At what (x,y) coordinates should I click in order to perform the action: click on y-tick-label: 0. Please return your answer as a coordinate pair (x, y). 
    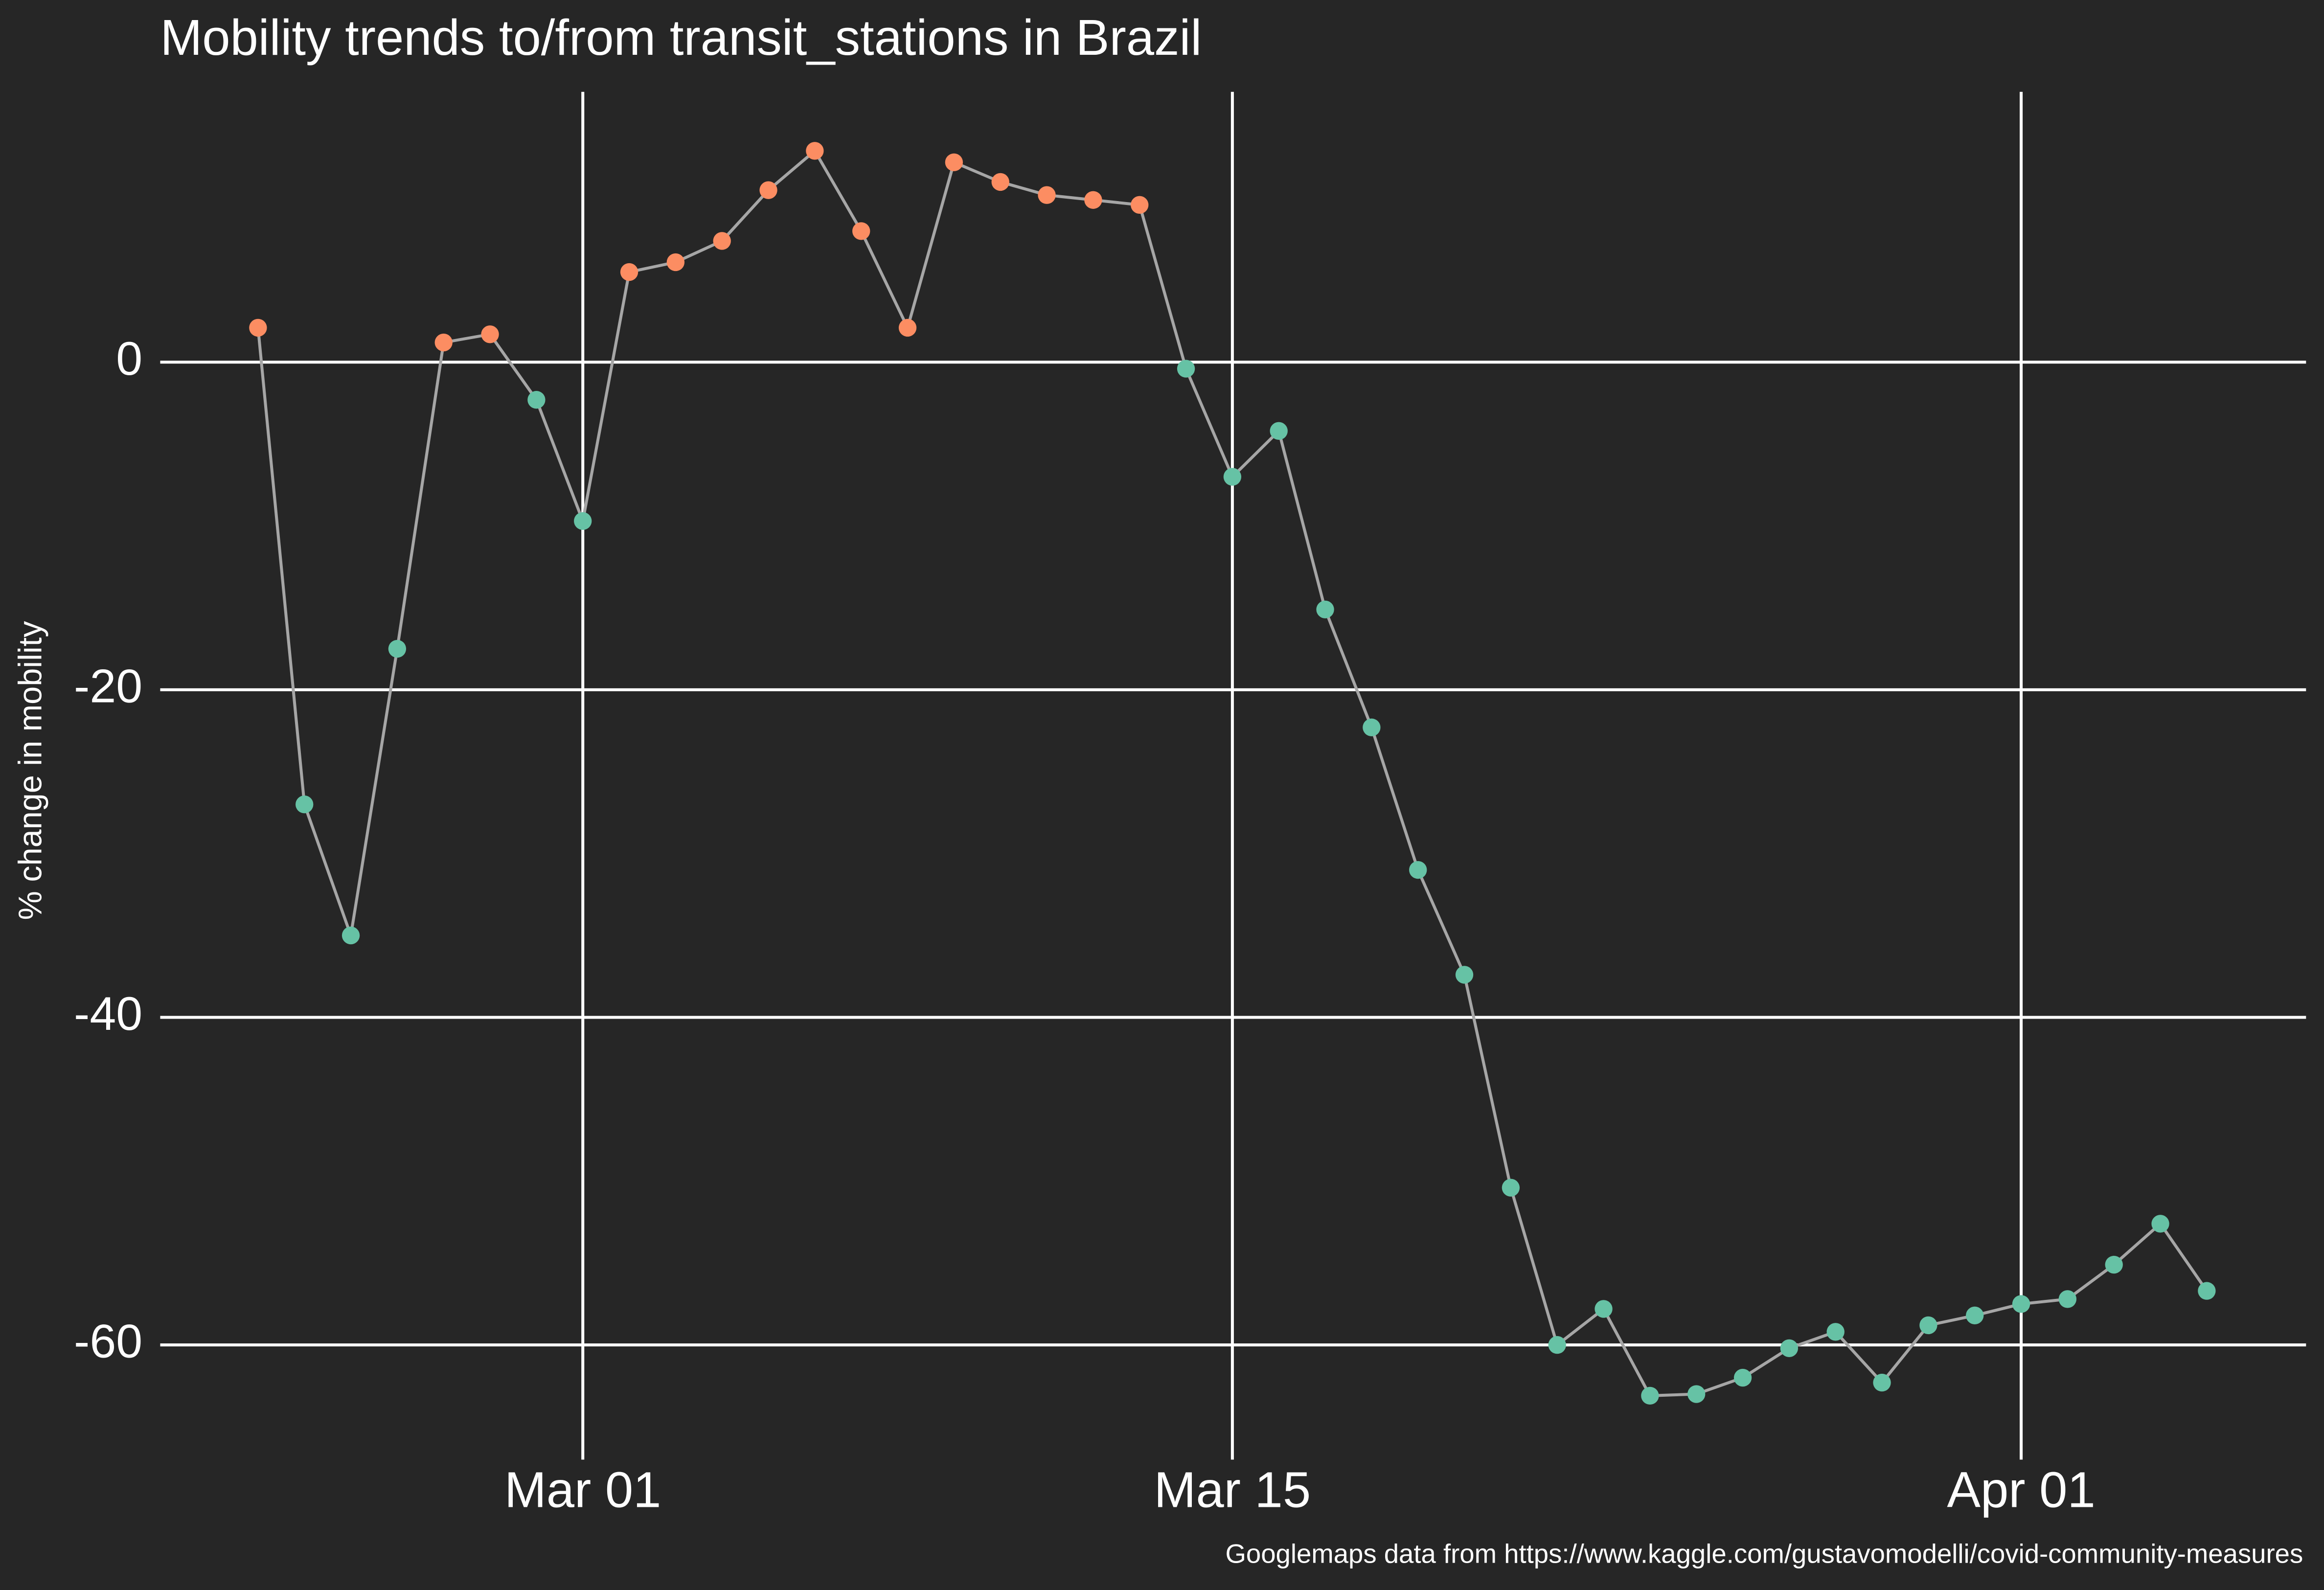
    Looking at the image, I should click on (129, 359).